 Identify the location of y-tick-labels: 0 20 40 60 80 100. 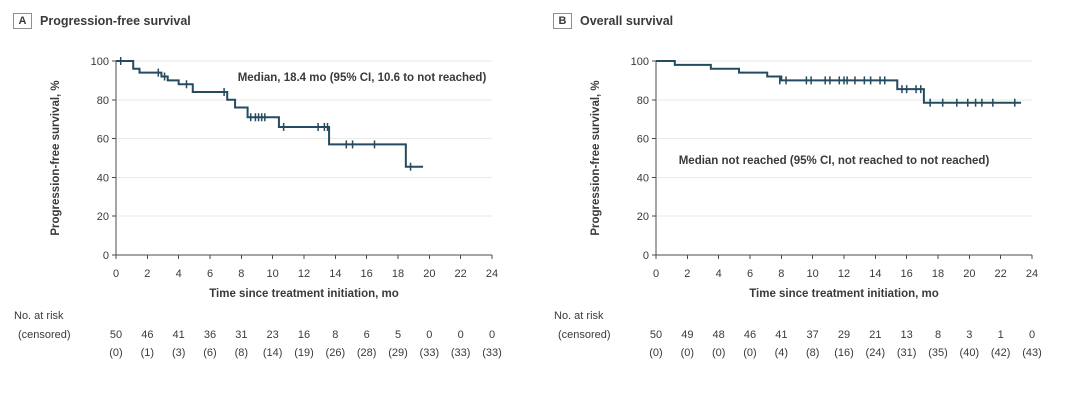
(640, 159).